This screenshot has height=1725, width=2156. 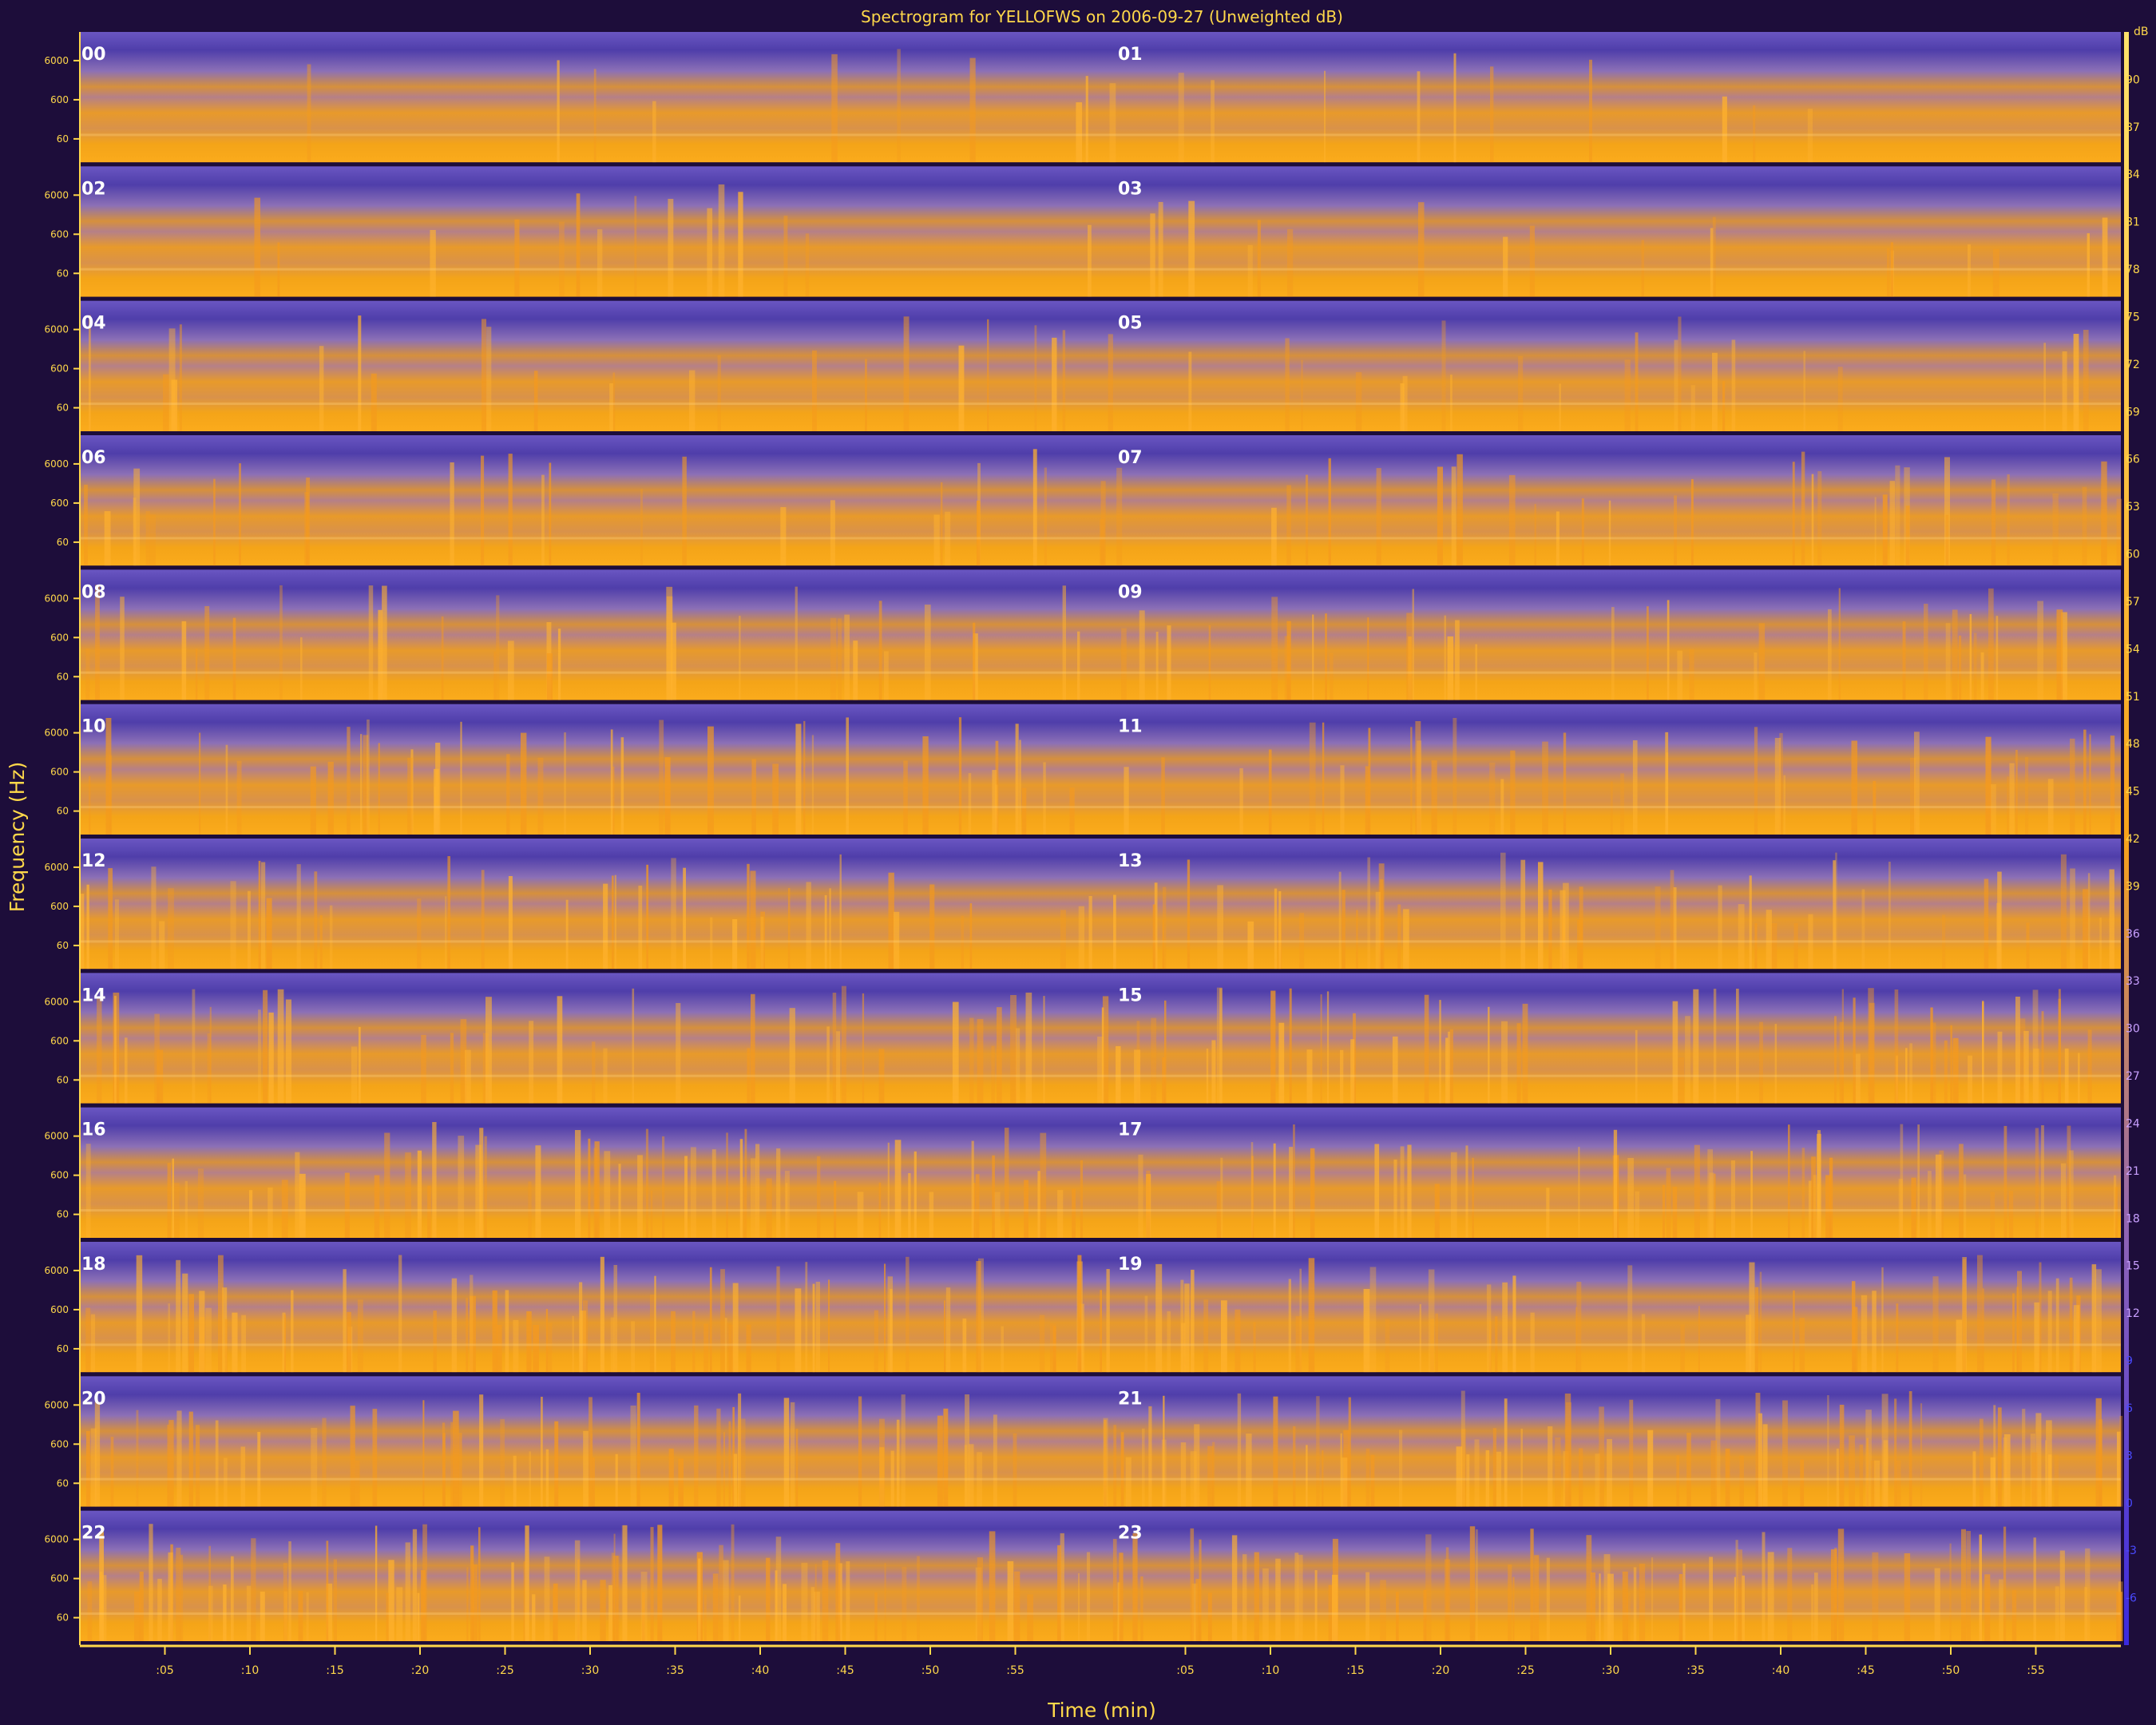 What do you see at coordinates (59, 369) in the screenshot?
I see `frequency-tick-label: 600` at bounding box center [59, 369].